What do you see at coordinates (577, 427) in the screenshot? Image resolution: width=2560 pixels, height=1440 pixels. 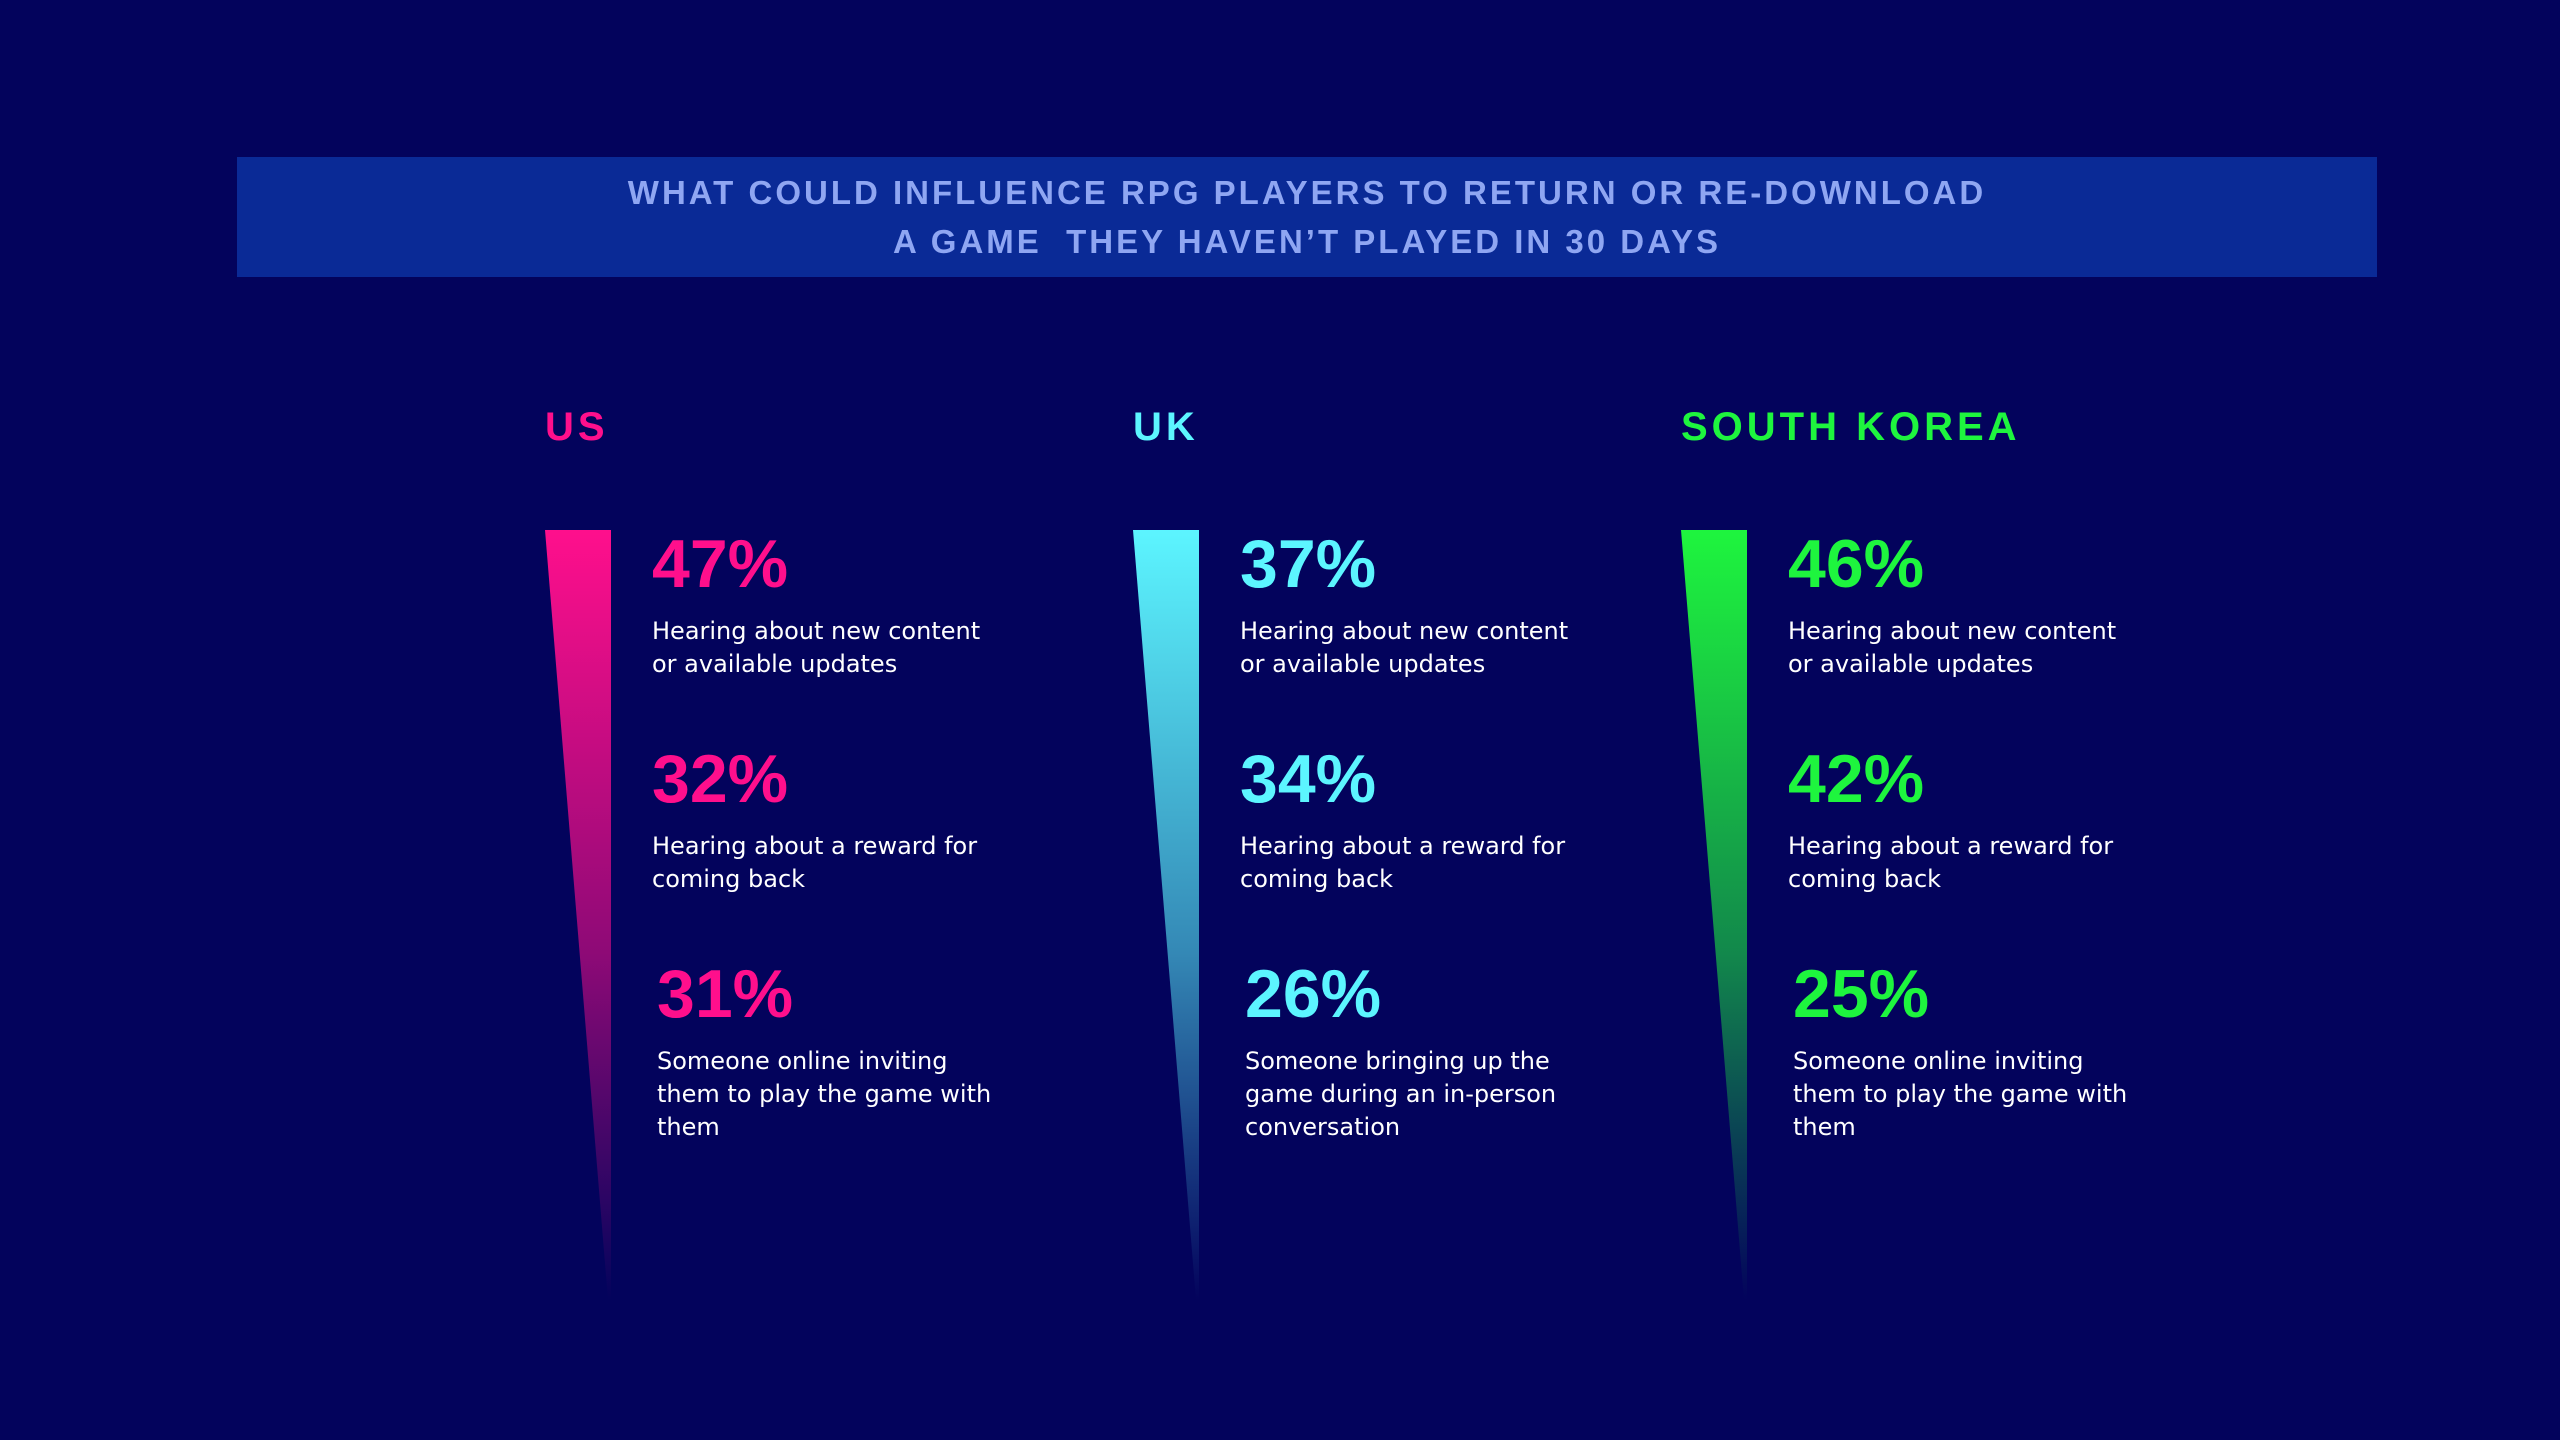 I see `country-label-us: US` at bounding box center [577, 427].